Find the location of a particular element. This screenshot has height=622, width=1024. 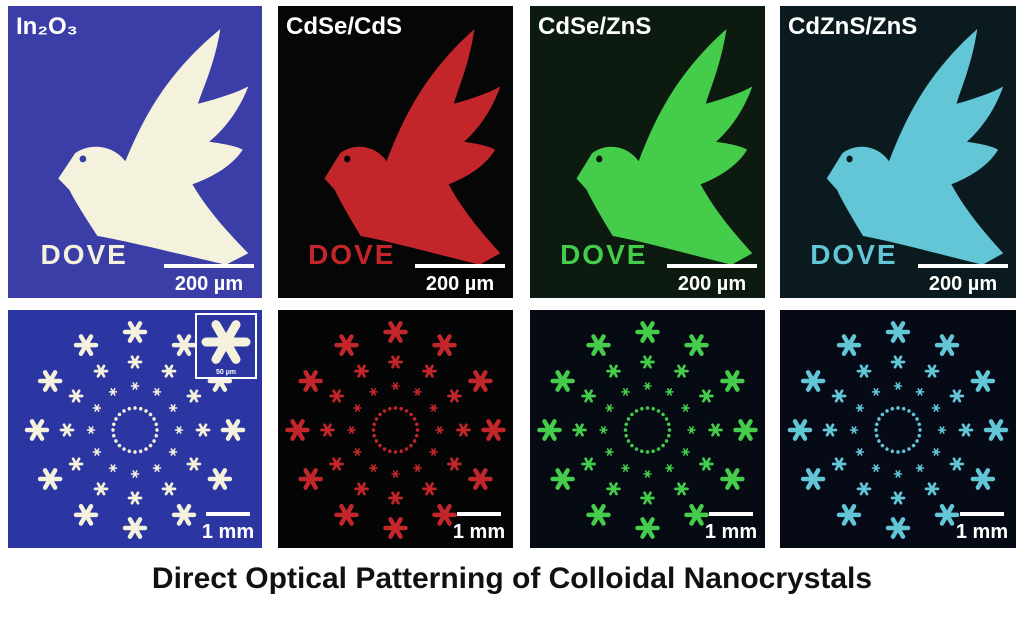

top-panel: DOVE CdSe/ZnS 200 µm is located at coordinates (647, 152).